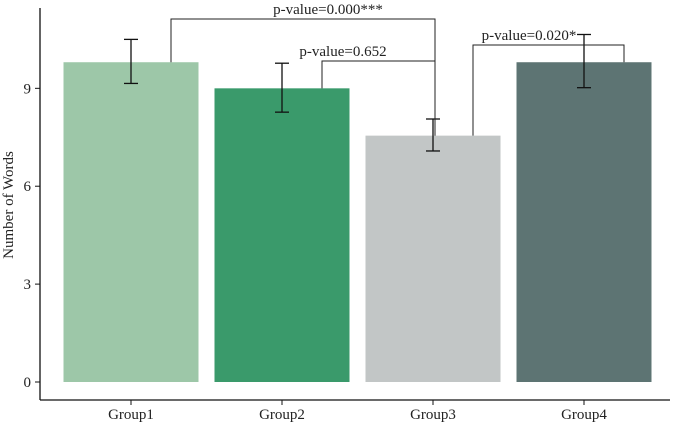  I want to click on significance-label-2: p-value=0.652, so click(342, 52).